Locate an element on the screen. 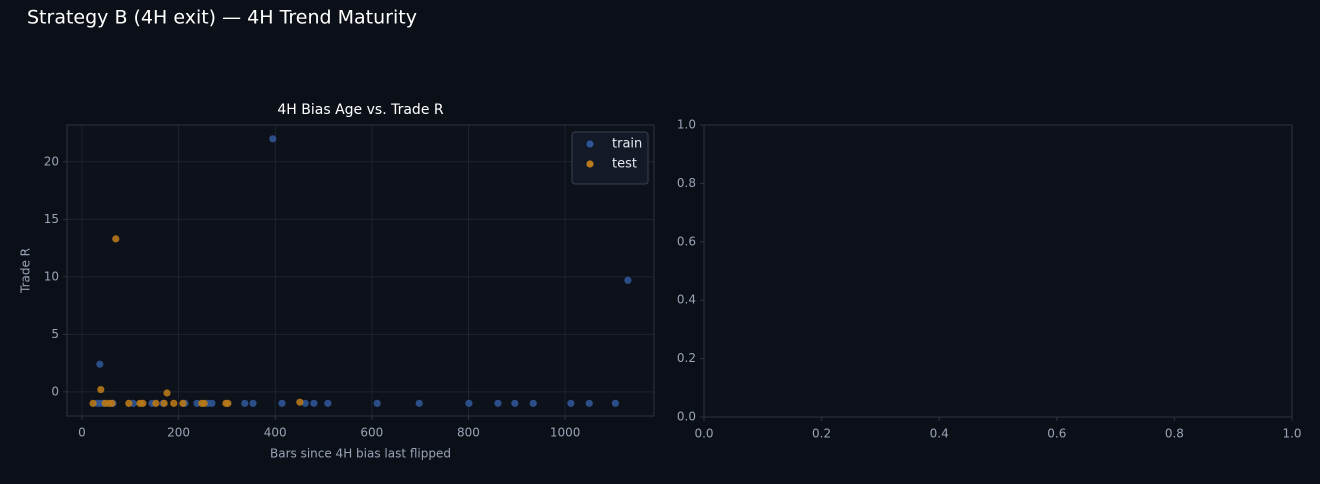 The image size is (1320, 484). y-tick-label: 0.2 is located at coordinates (686, 358).